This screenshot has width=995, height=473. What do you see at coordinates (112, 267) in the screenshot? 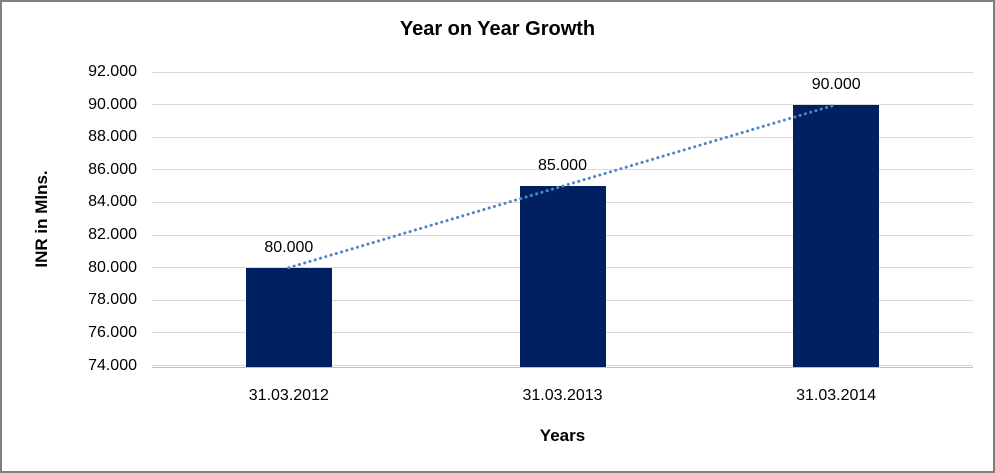
I see `y-axis-tick-label: 80.000` at bounding box center [112, 267].